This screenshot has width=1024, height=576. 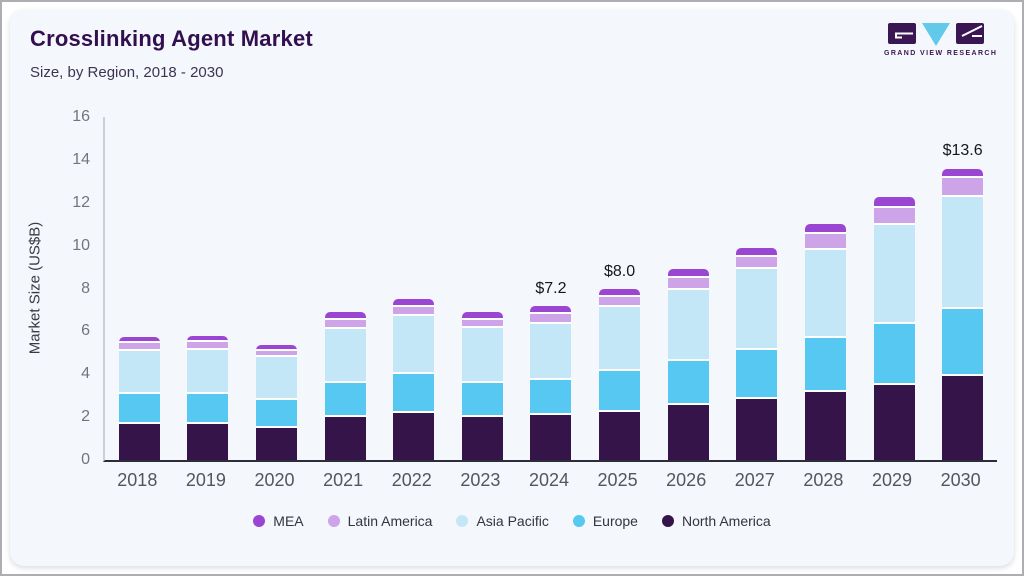 I want to click on bar-segment-latin-america-2027, so click(x=757, y=263).